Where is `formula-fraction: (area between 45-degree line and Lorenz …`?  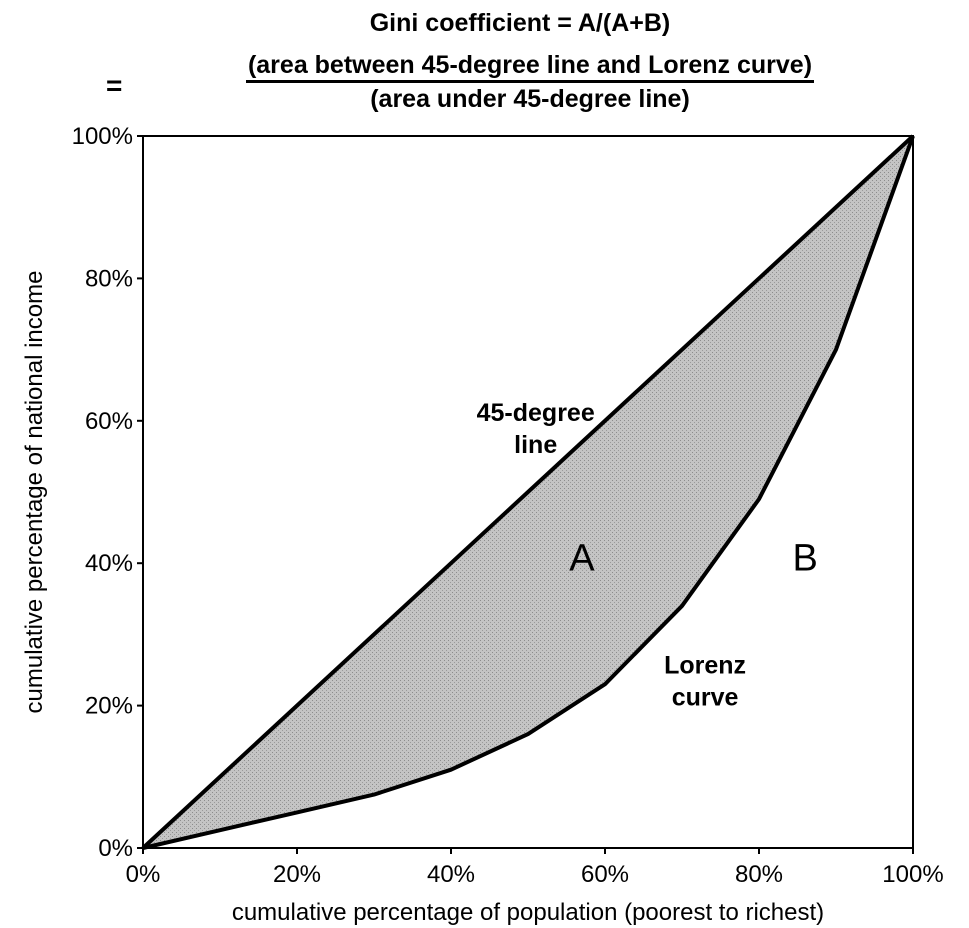 formula-fraction: (area between 45-degree line and Lorenz … is located at coordinates (530, 82).